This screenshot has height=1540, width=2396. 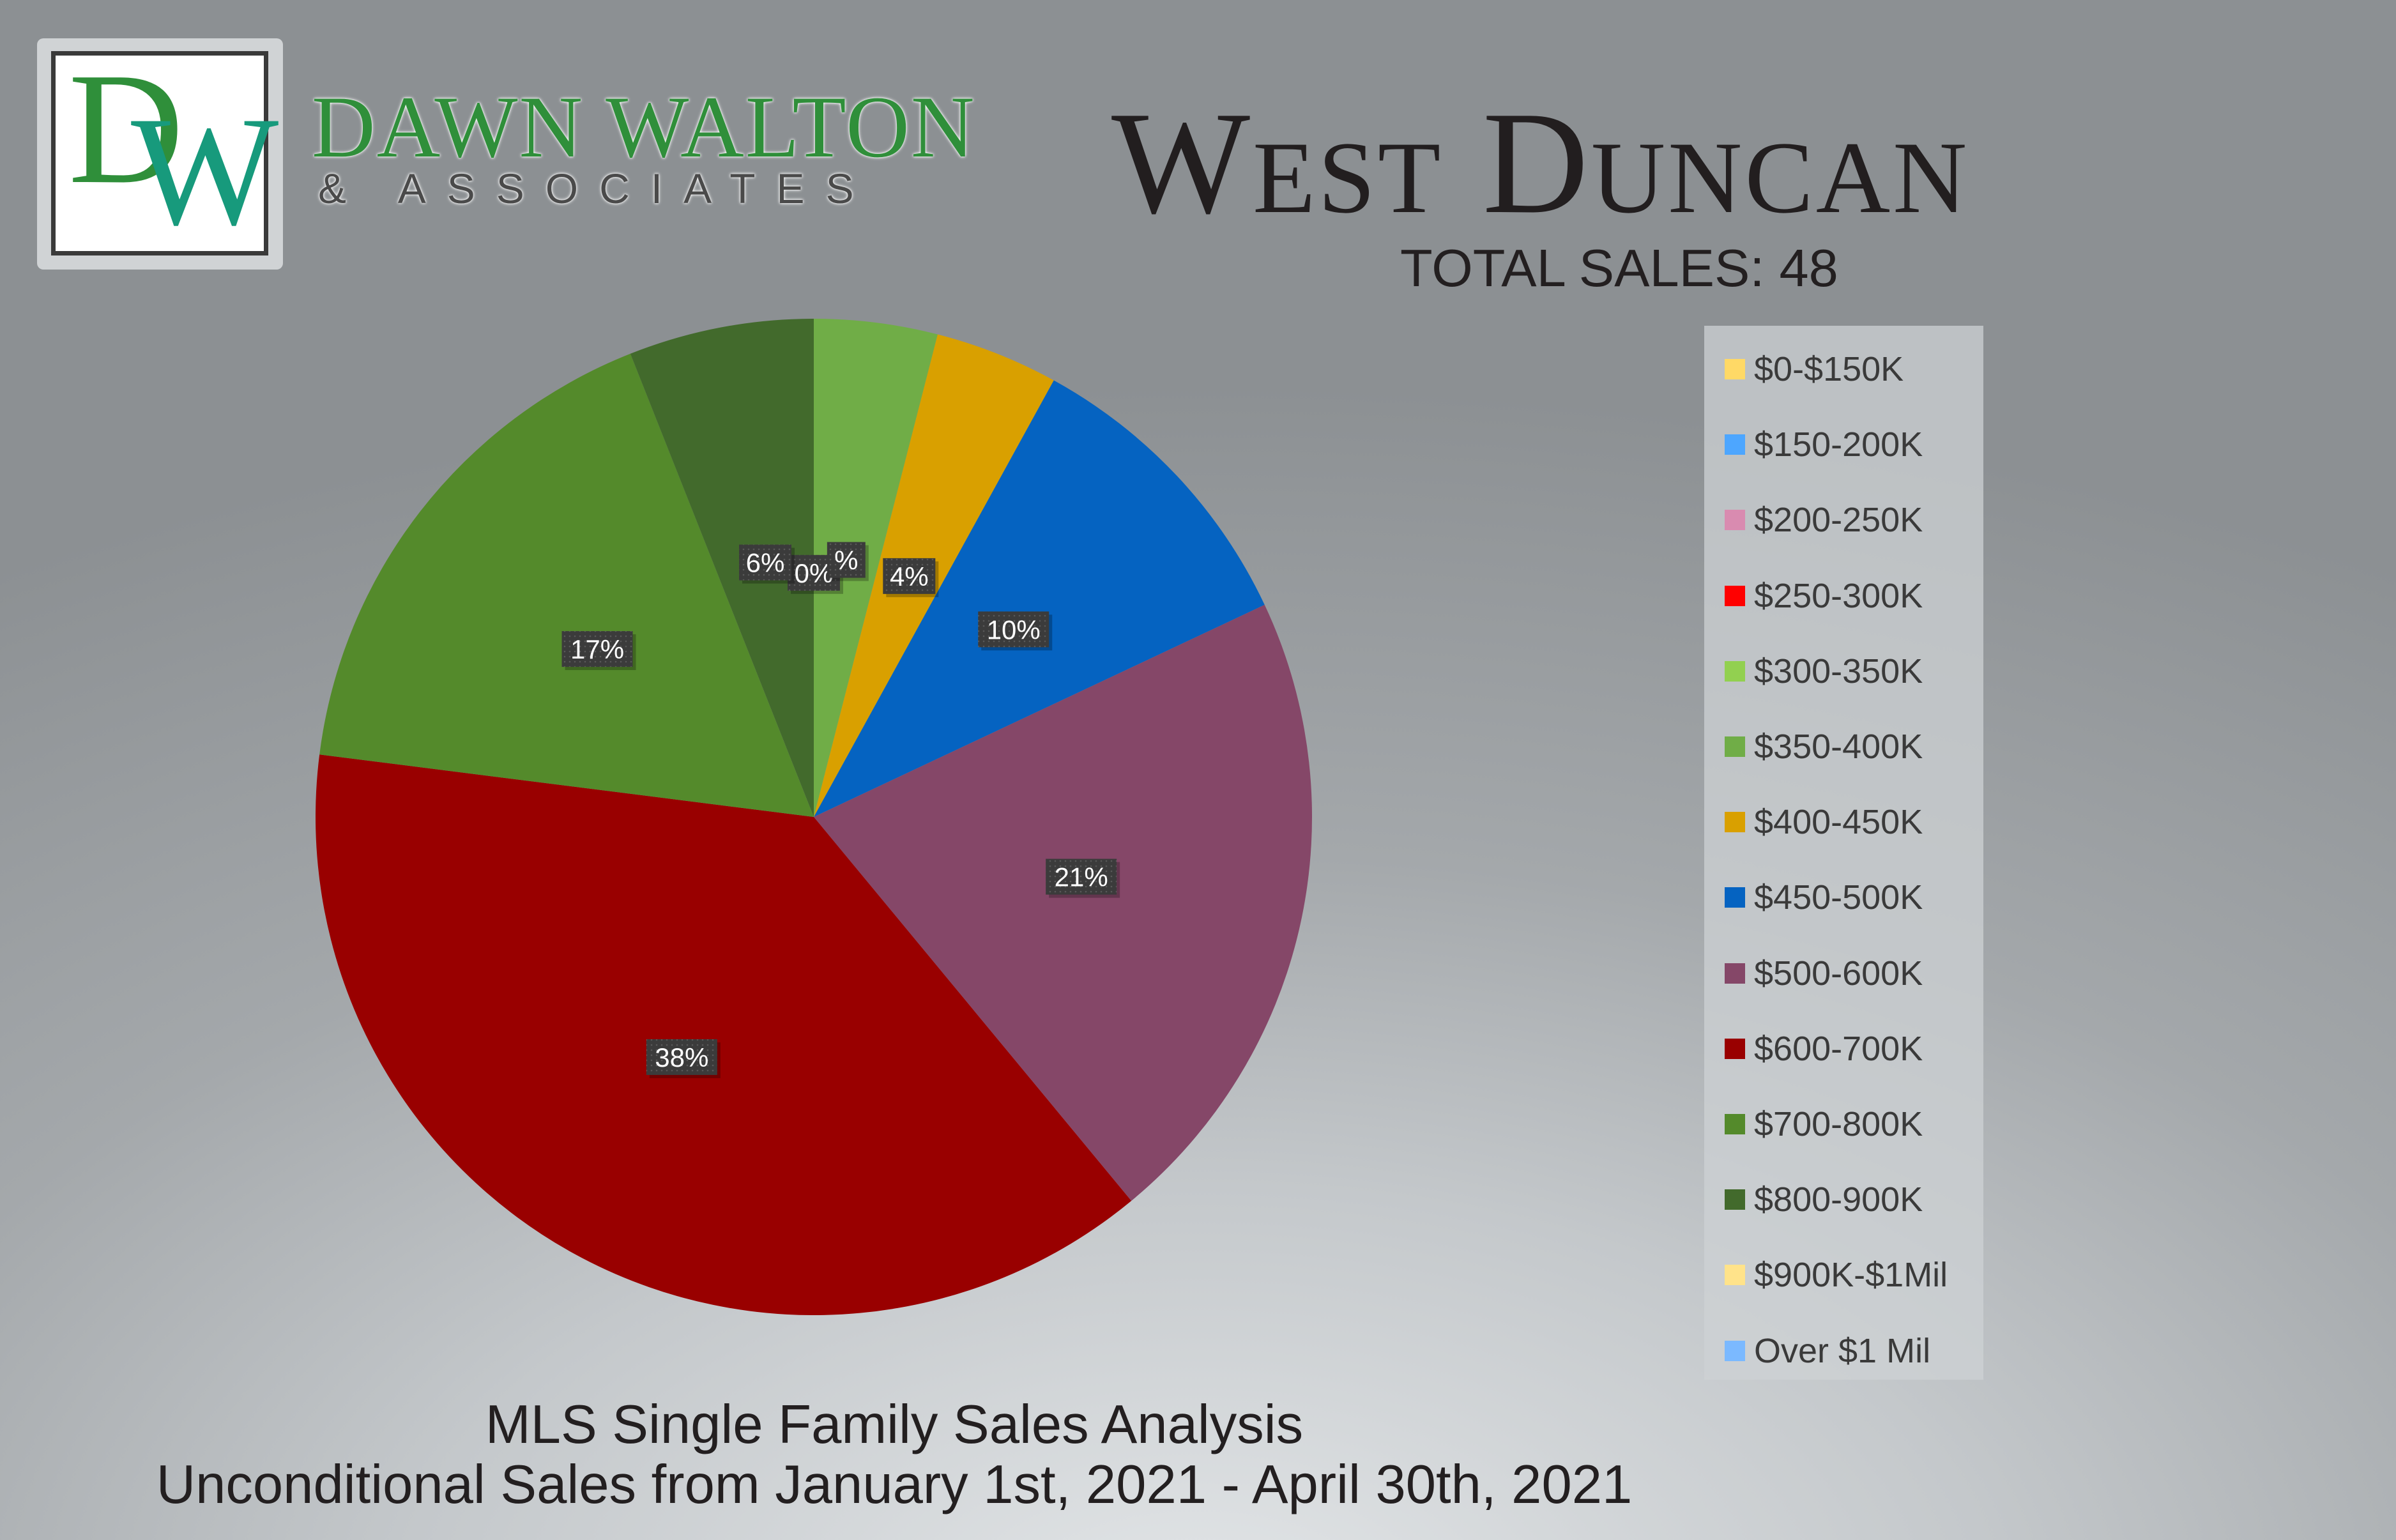 What do you see at coordinates (724, 1035) in the screenshot?
I see `pie-slice-600-700k` at bounding box center [724, 1035].